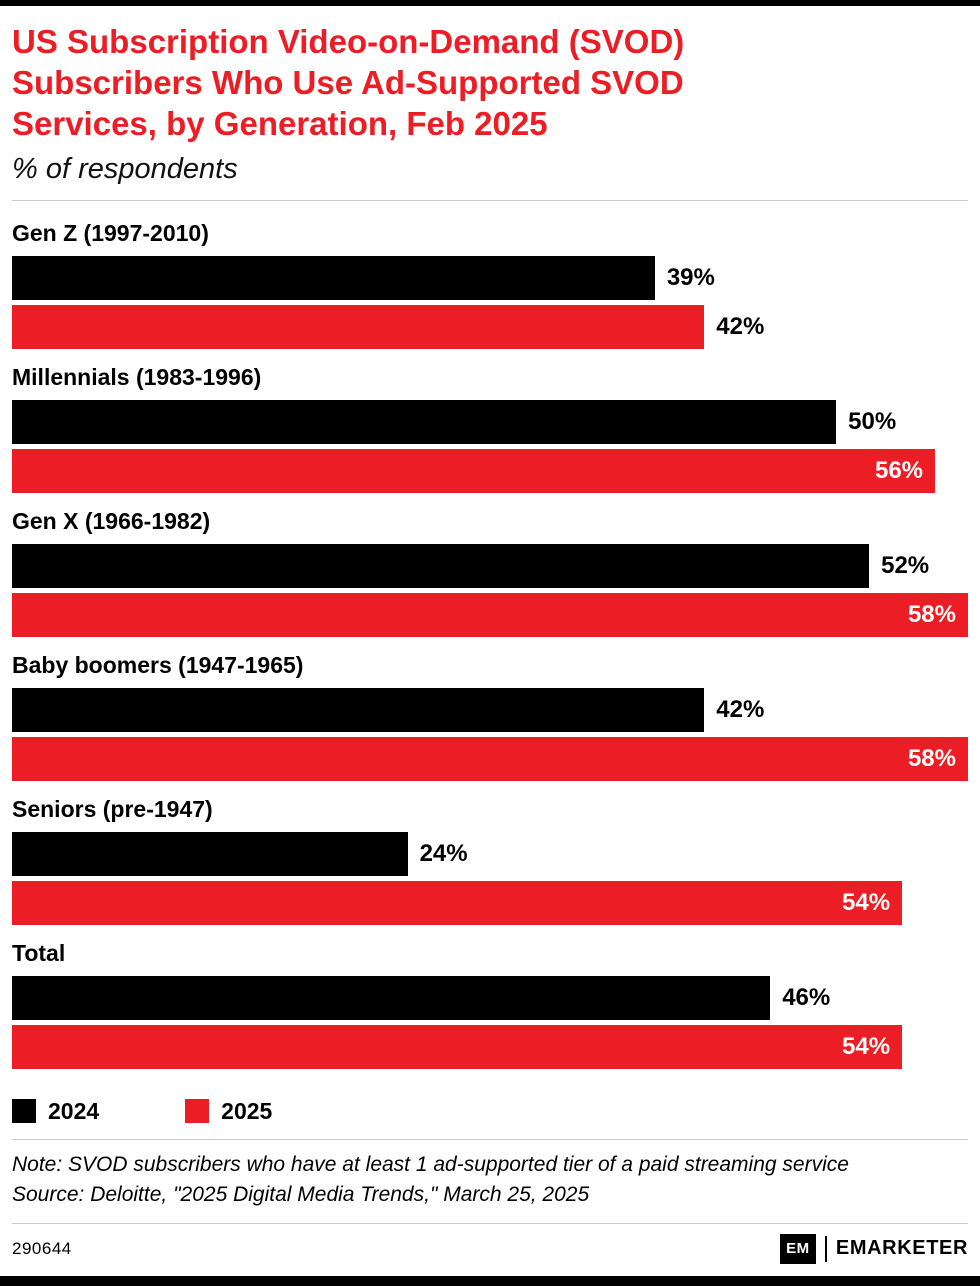 This screenshot has height=1286, width=980. Describe the element at coordinates (806, 997) in the screenshot. I see `value-label: 46%` at that location.